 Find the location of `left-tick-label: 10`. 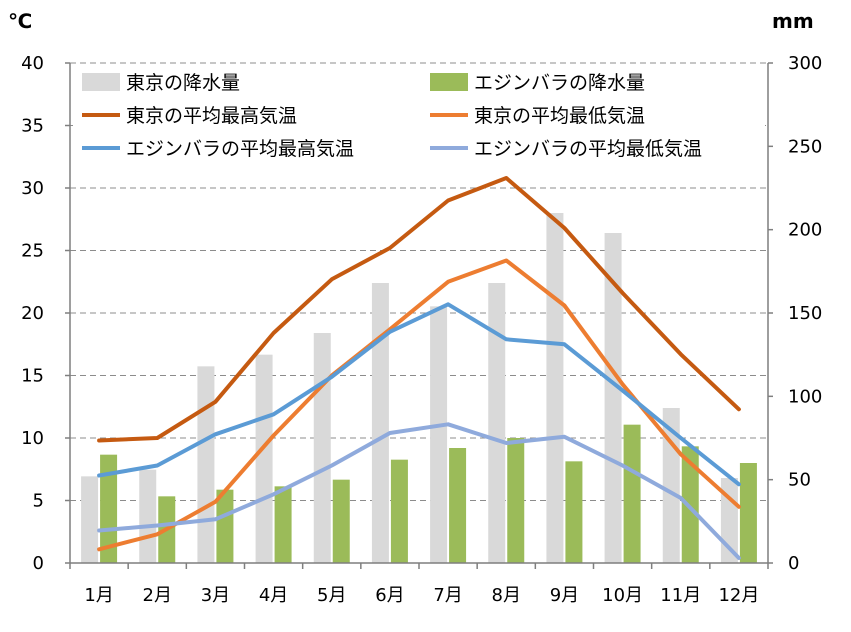

left-tick-label: 10 is located at coordinates (32, 438).